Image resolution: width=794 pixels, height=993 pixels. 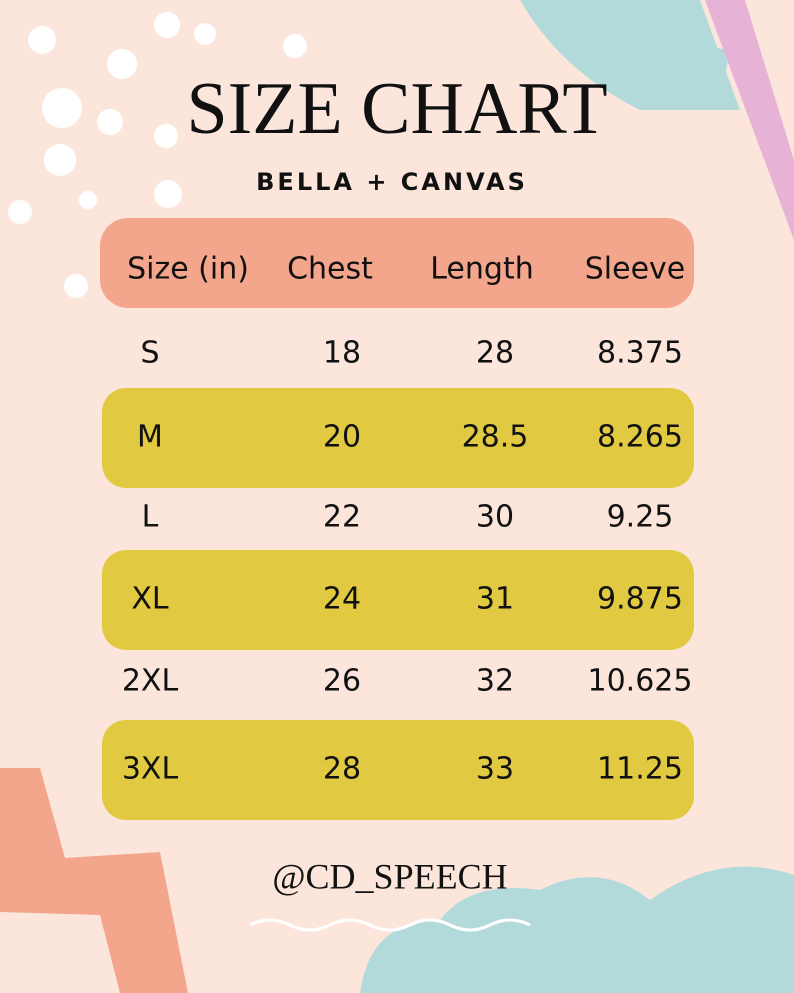 What do you see at coordinates (390, 925) in the screenshot?
I see `wave` at bounding box center [390, 925].